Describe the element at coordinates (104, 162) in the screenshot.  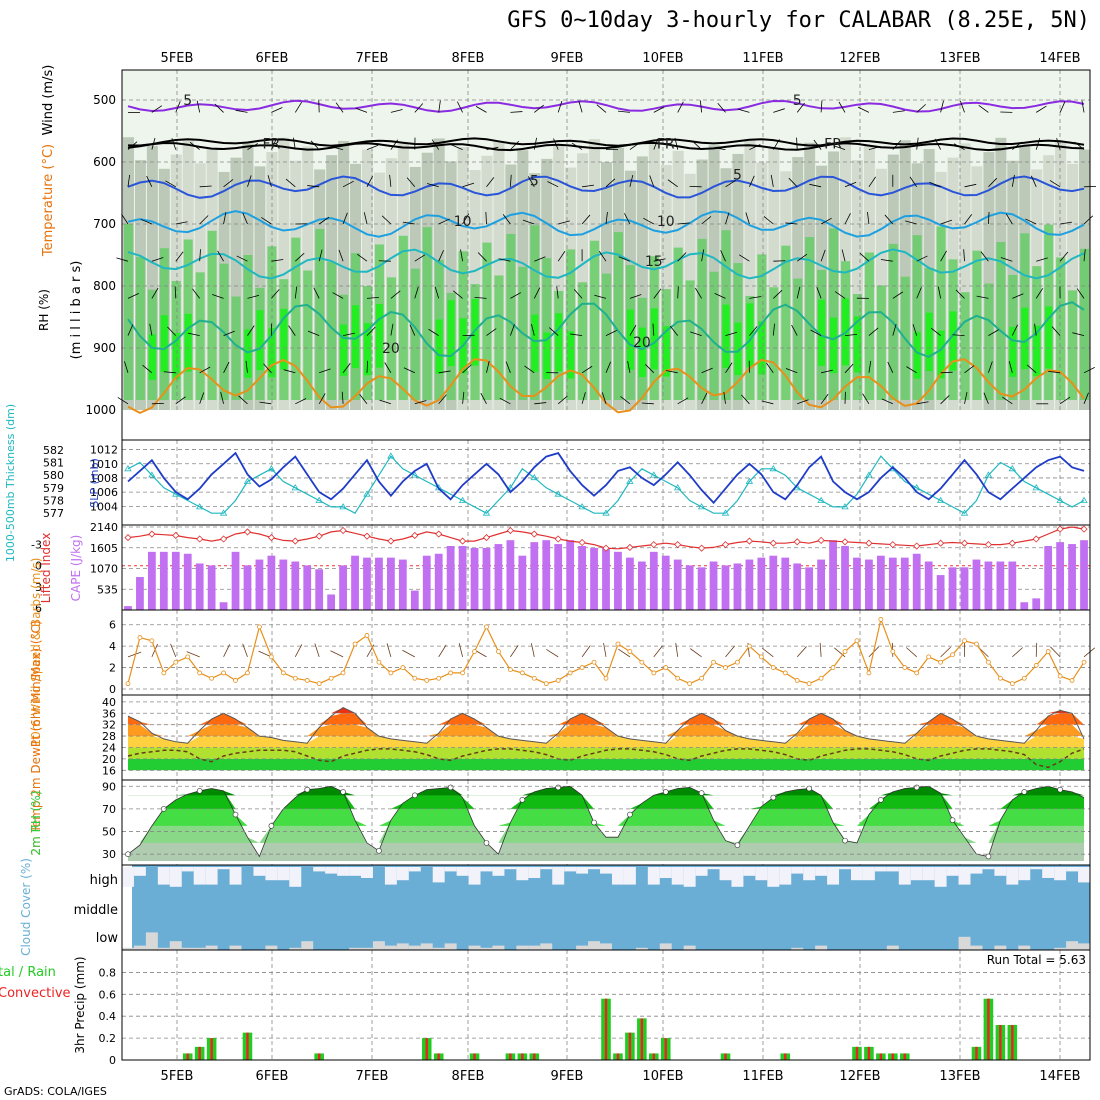
I see `upper-ytick-1: 600` at that location.